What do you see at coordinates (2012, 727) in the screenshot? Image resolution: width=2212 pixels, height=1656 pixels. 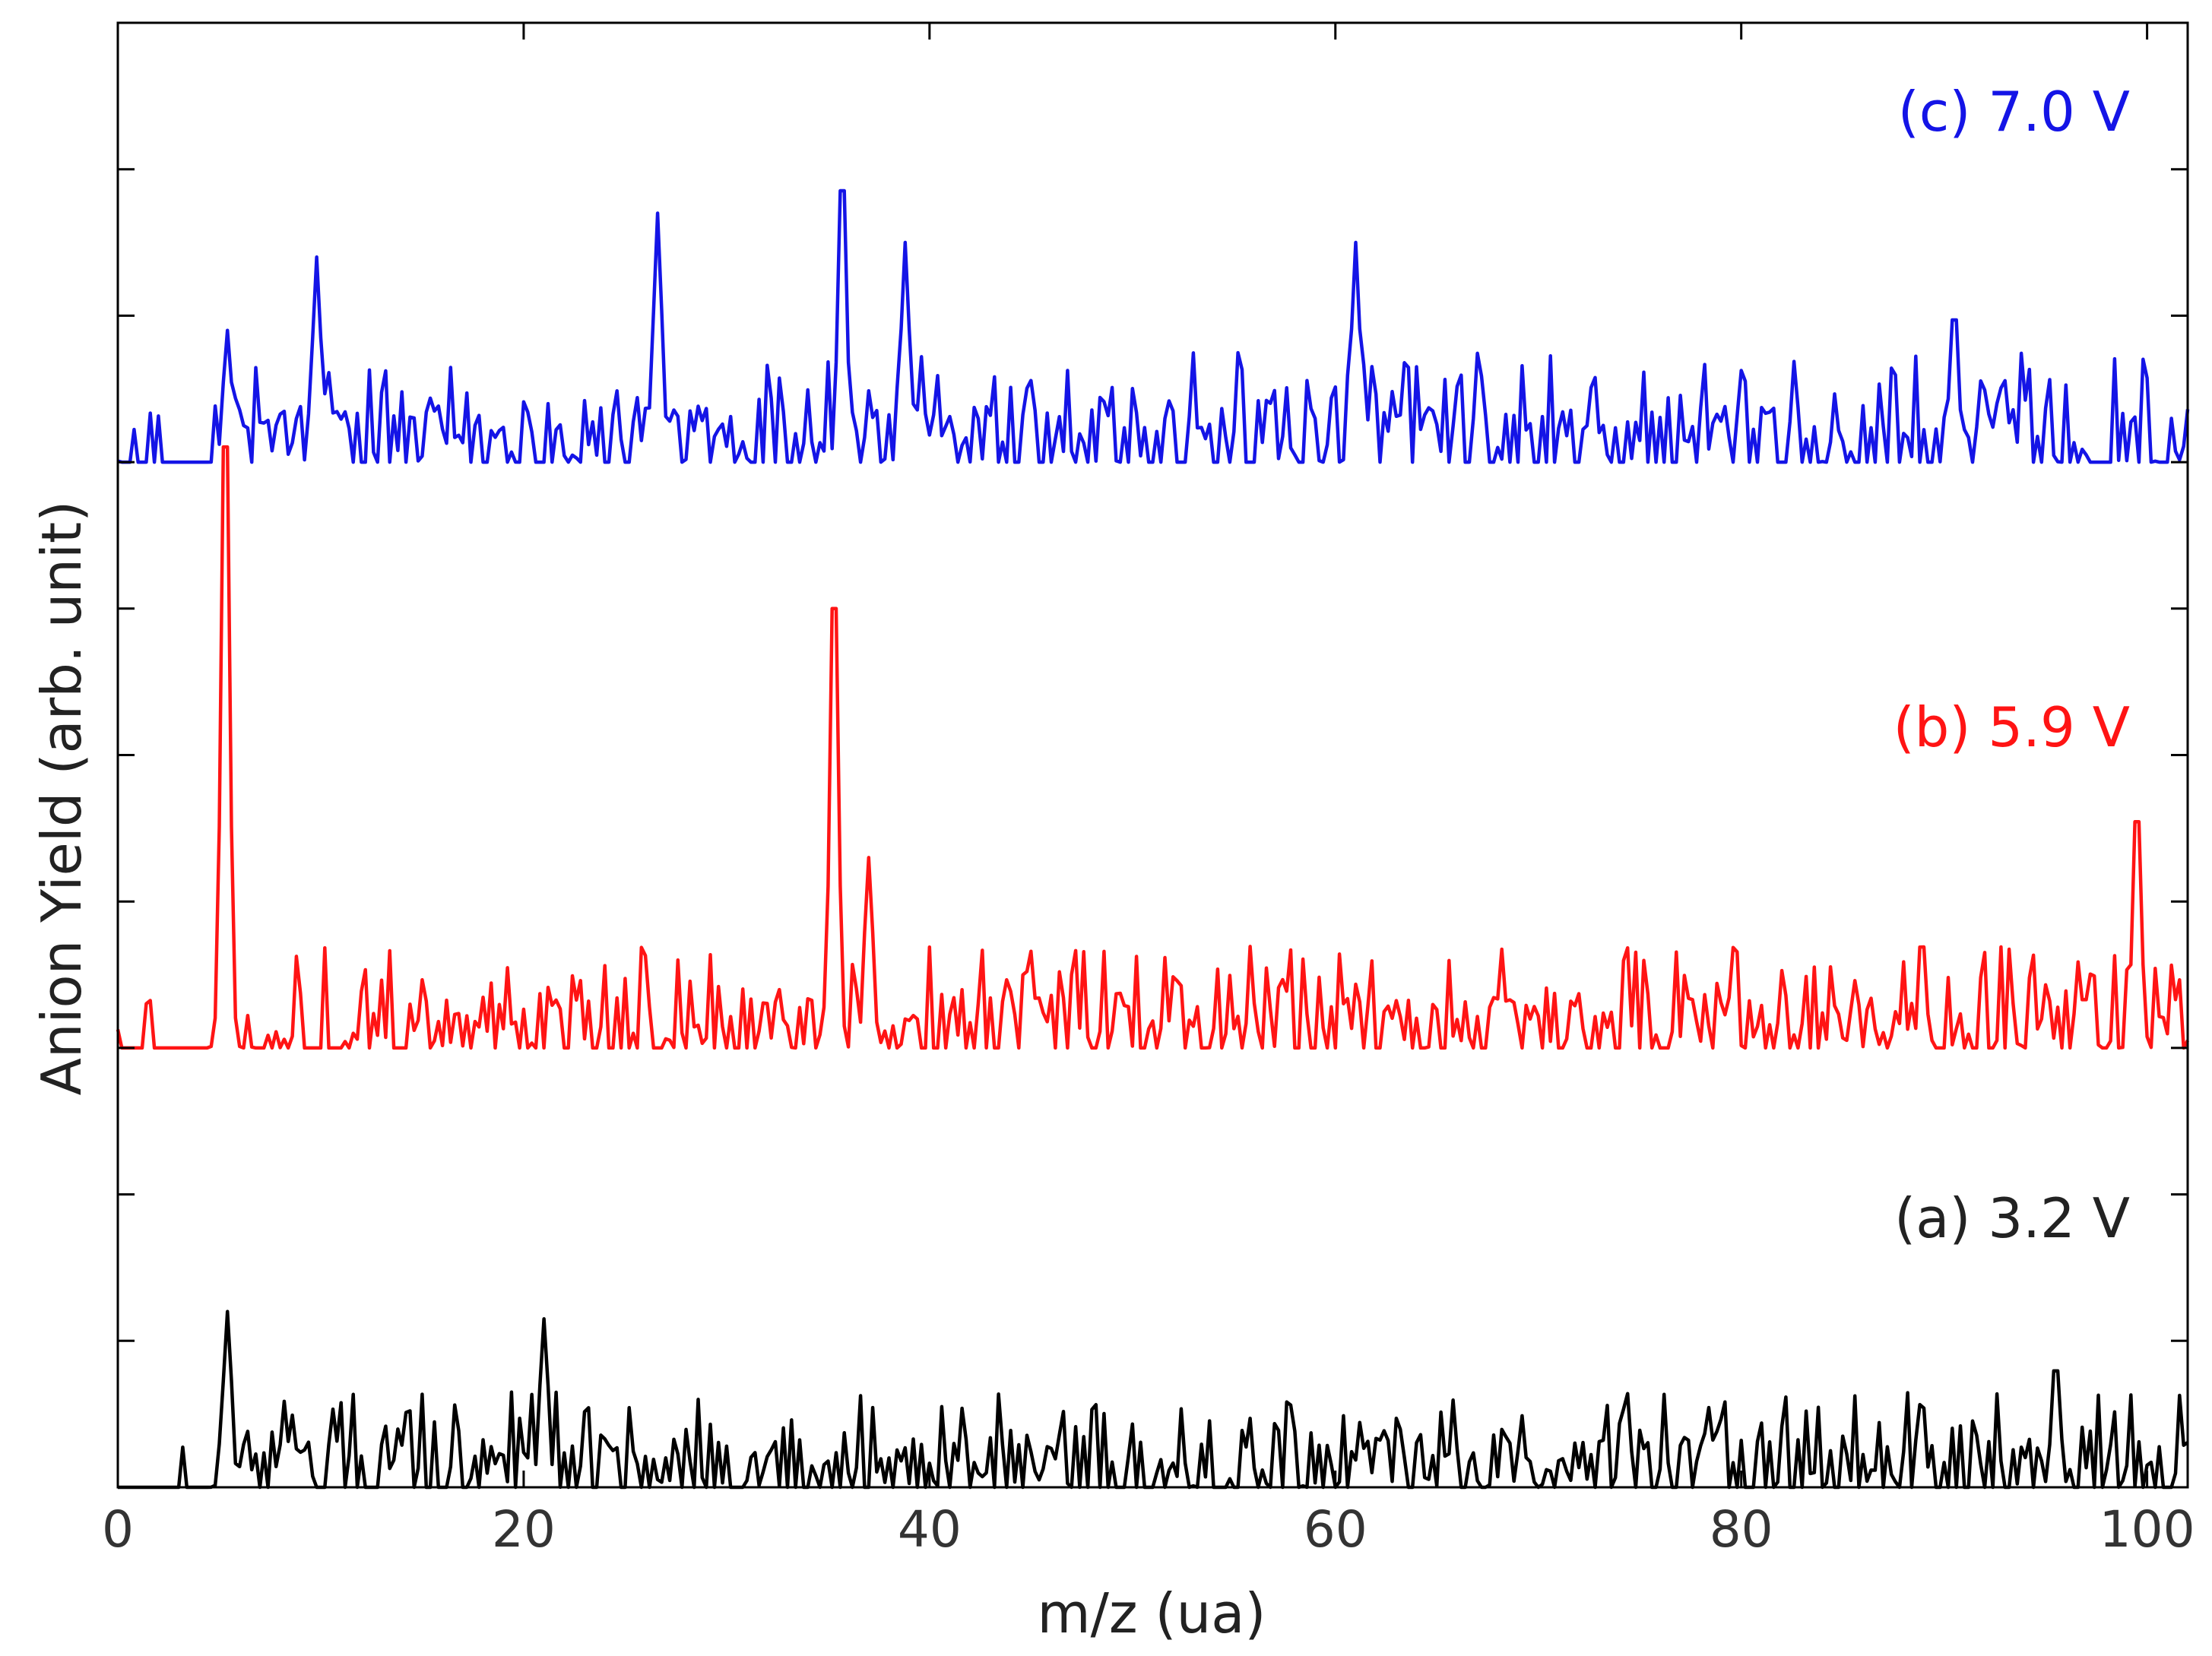 I see `series-label-b: (b) 5.9 V` at bounding box center [2012, 727].